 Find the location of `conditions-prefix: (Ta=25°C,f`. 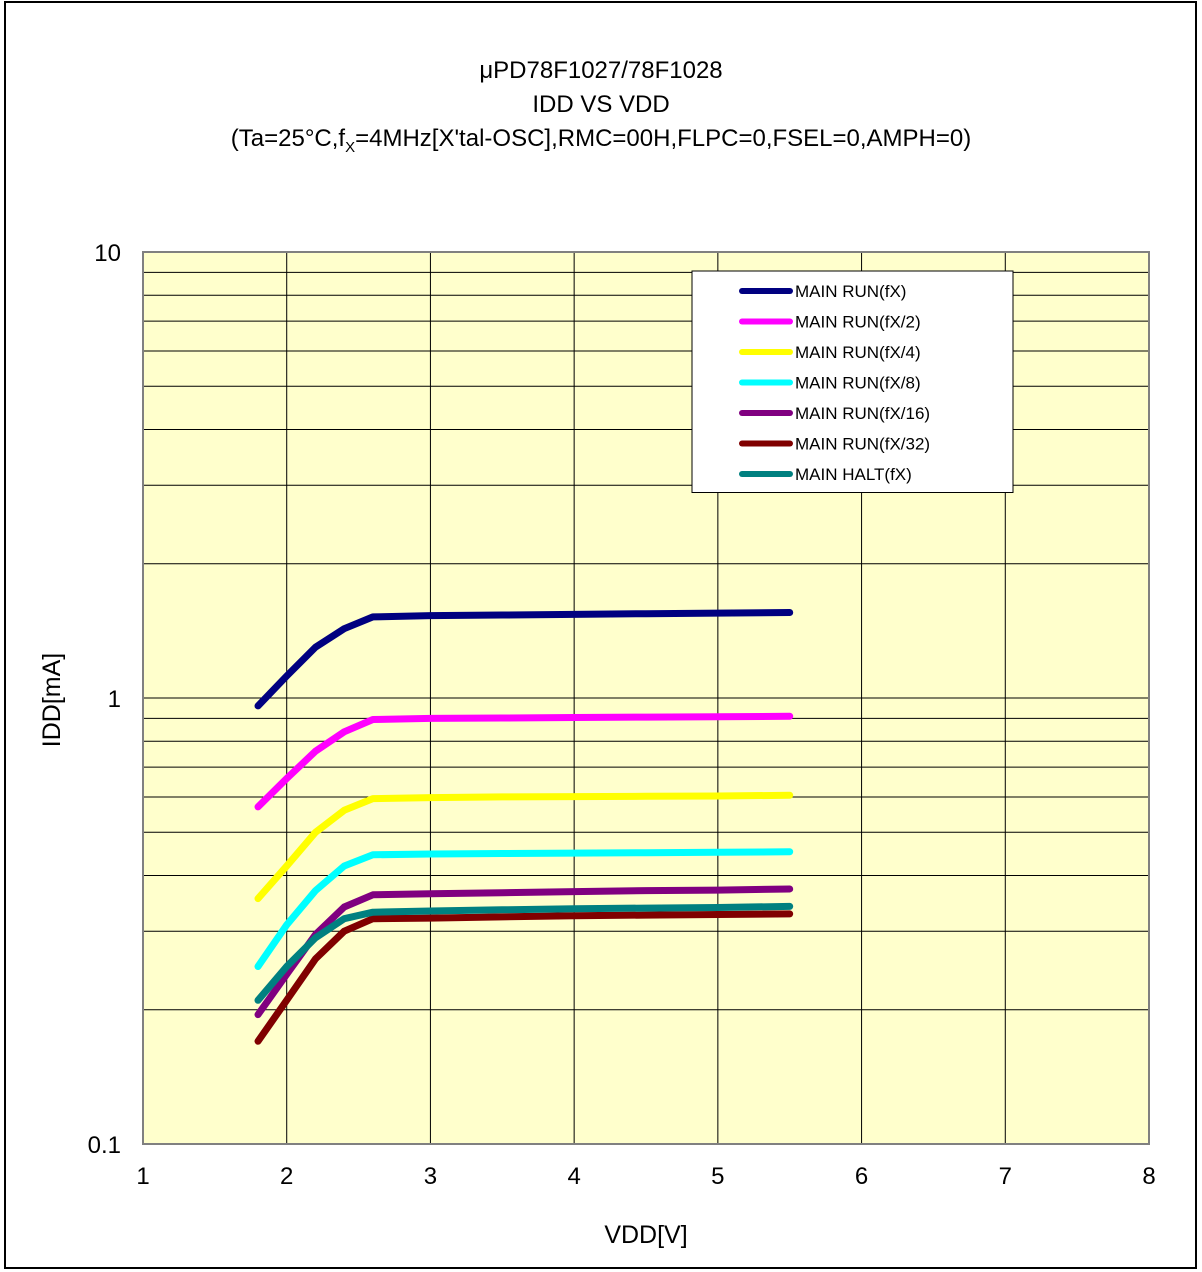

conditions-prefix: (Ta=25°C,f is located at coordinates (288, 138).